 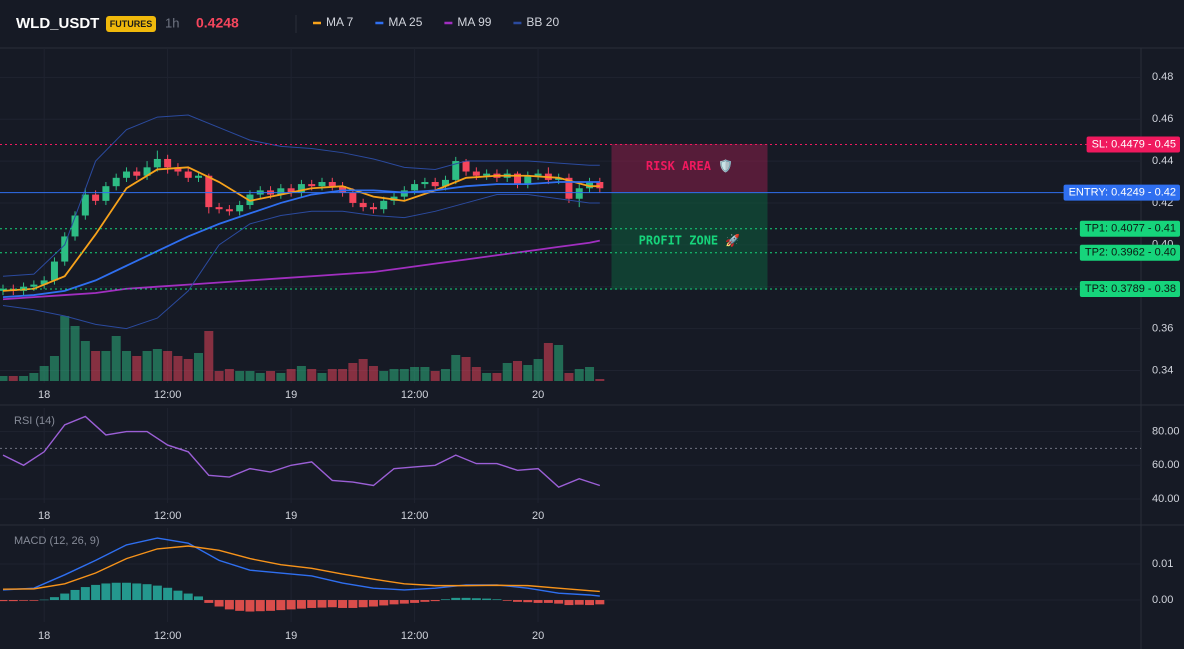 I want to click on y-tick-label: 0.00, so click(x=1162, y=600).